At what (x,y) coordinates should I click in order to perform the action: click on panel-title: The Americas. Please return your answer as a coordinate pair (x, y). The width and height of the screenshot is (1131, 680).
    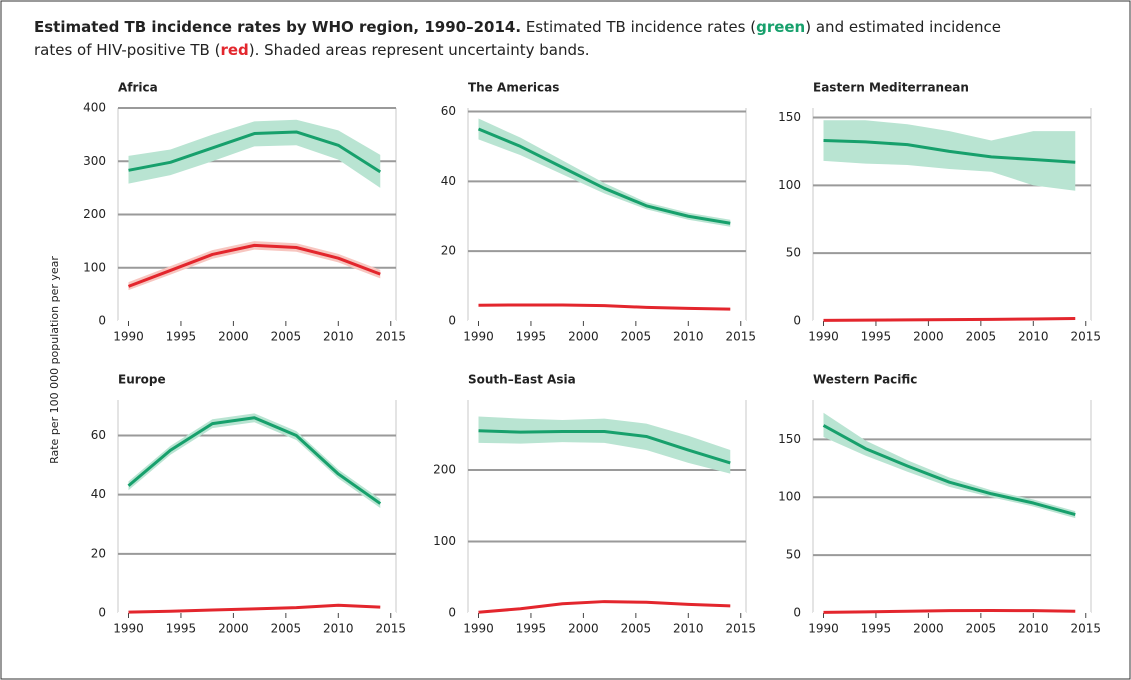
    Looking at the image, I should click on (513, 88).